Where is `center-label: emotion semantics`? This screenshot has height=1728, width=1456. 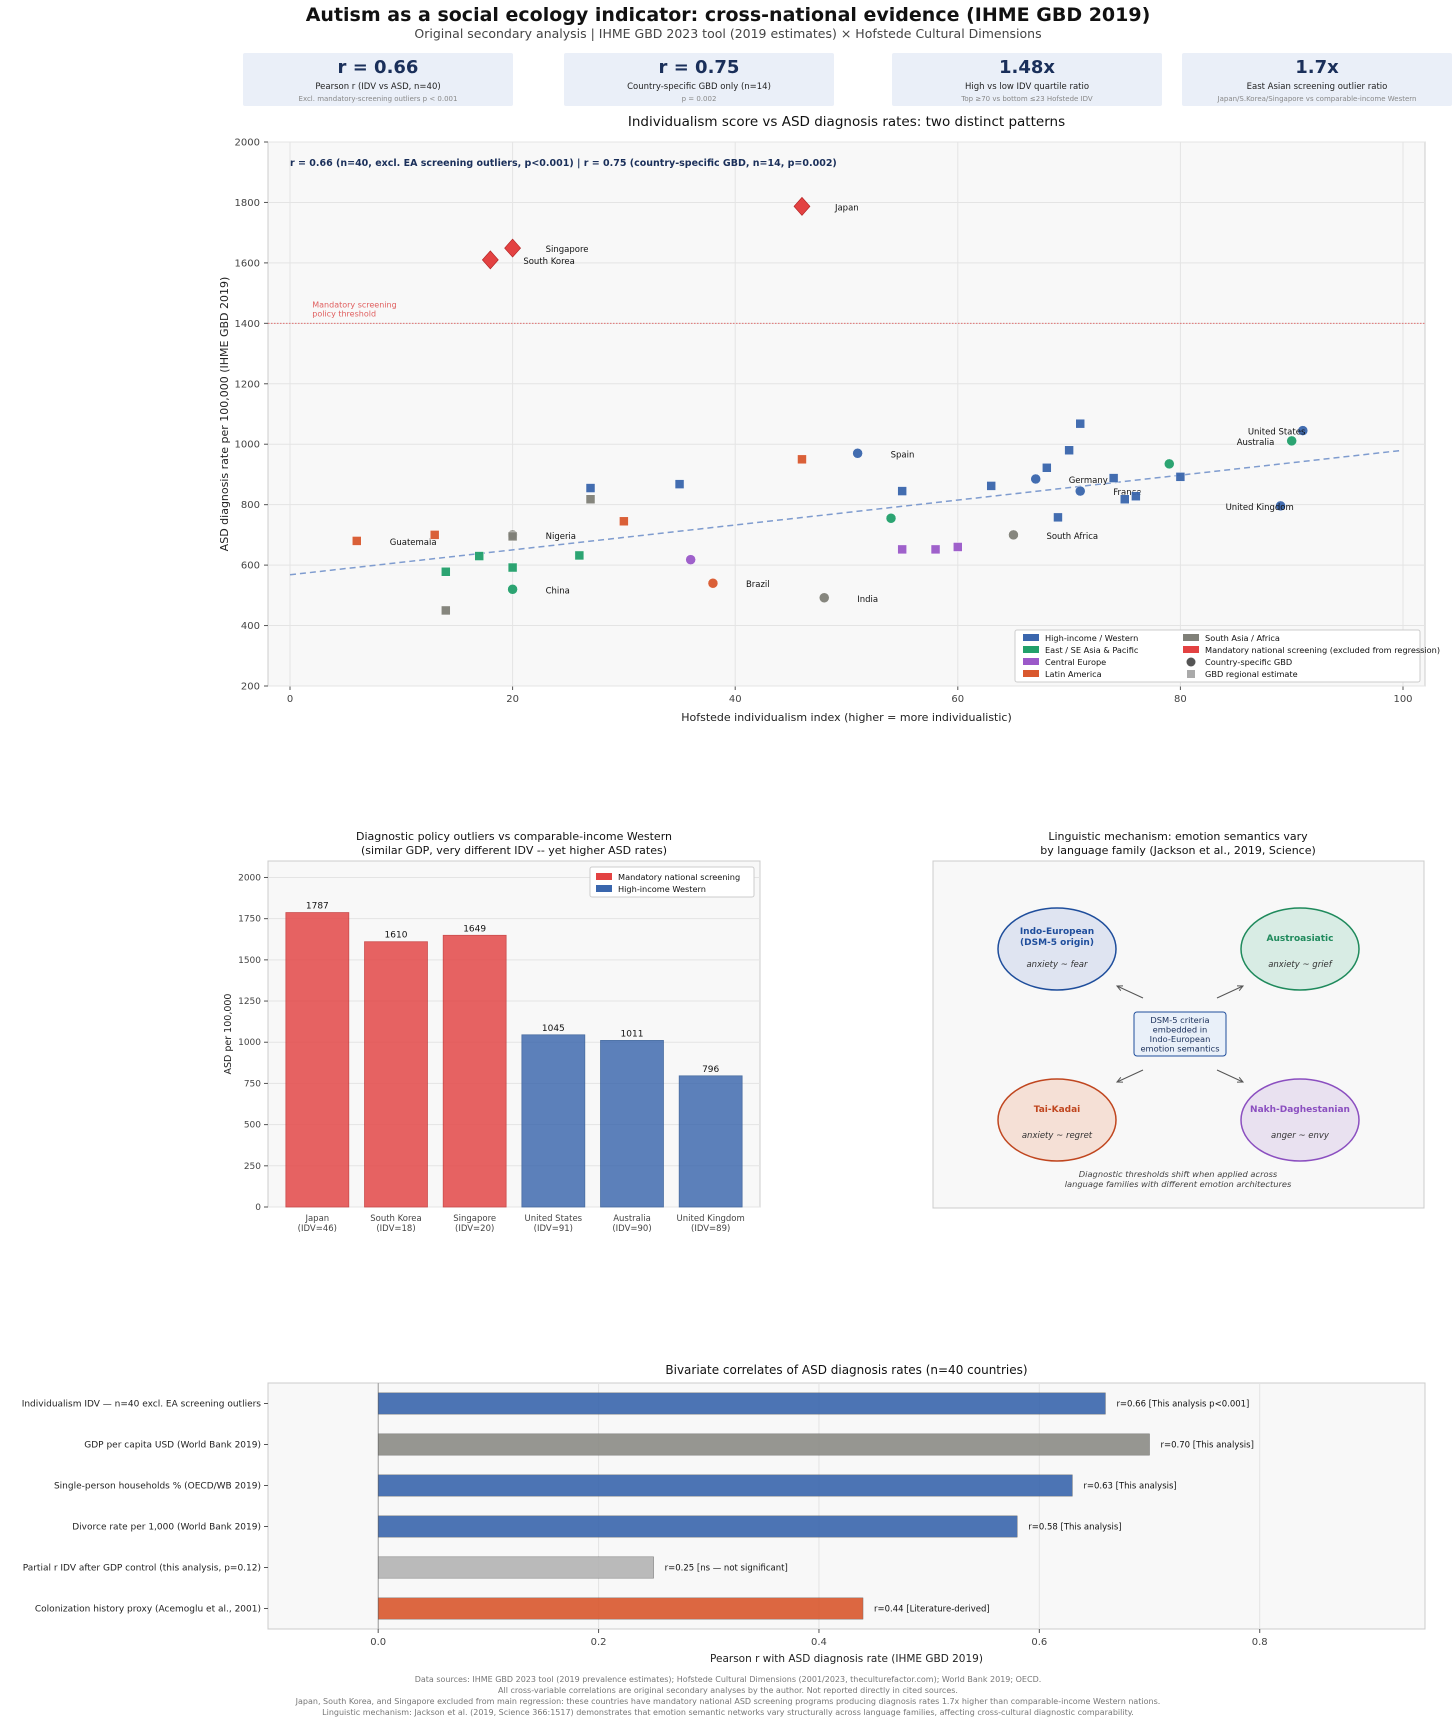
center-label: emotion semantics is located at coordinates (1179, 1049).